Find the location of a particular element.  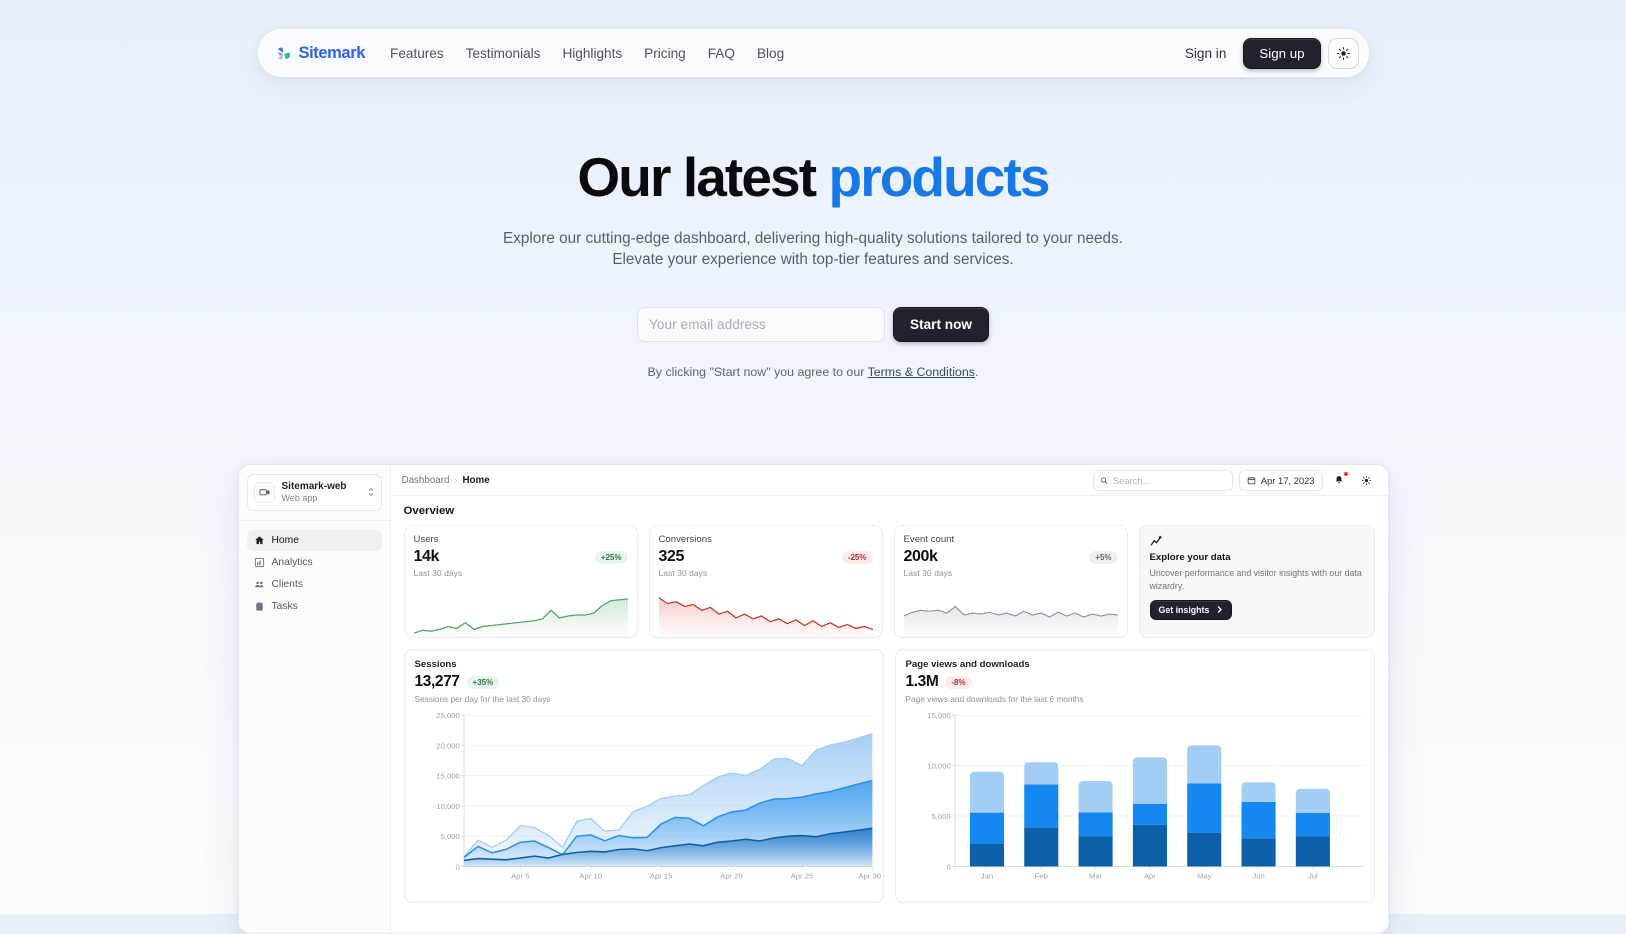

breadcrumb-home: Home is located at coordinates (476, 480).